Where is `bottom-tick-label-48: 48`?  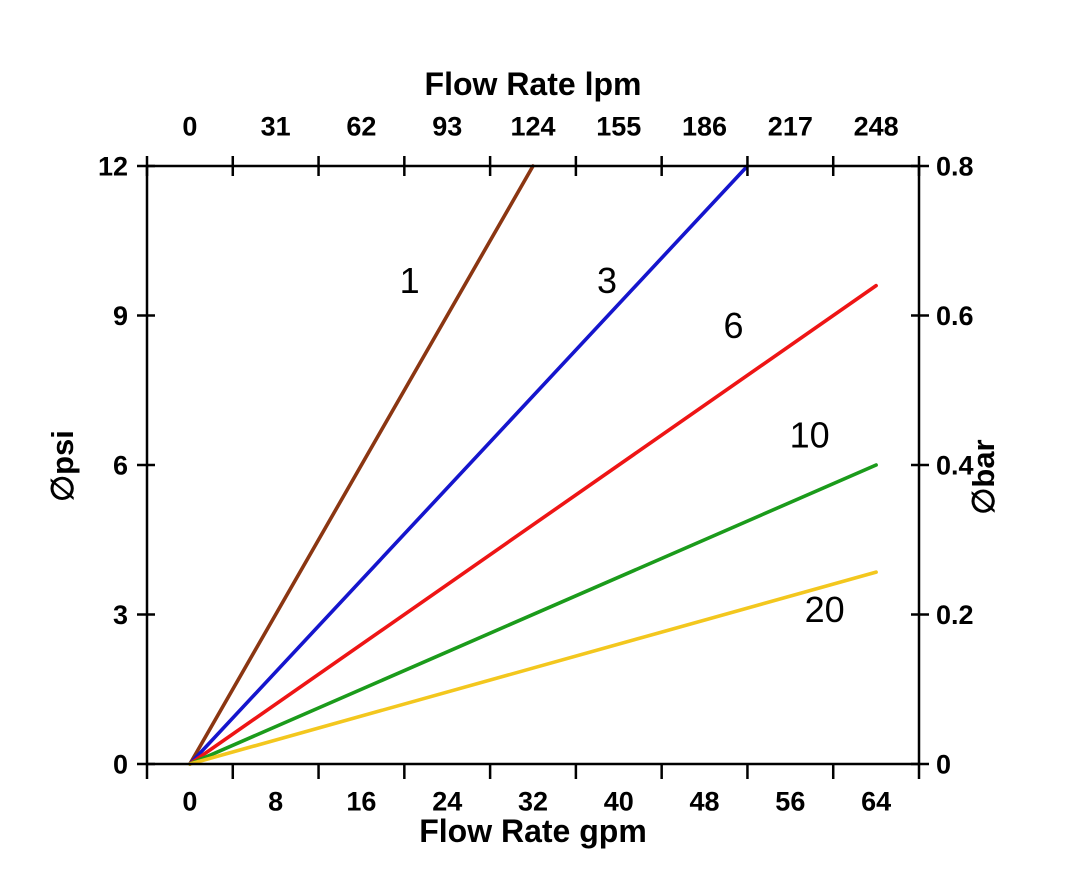
bottom-tick-label-48: 48 is located at coordinates (705, 801).